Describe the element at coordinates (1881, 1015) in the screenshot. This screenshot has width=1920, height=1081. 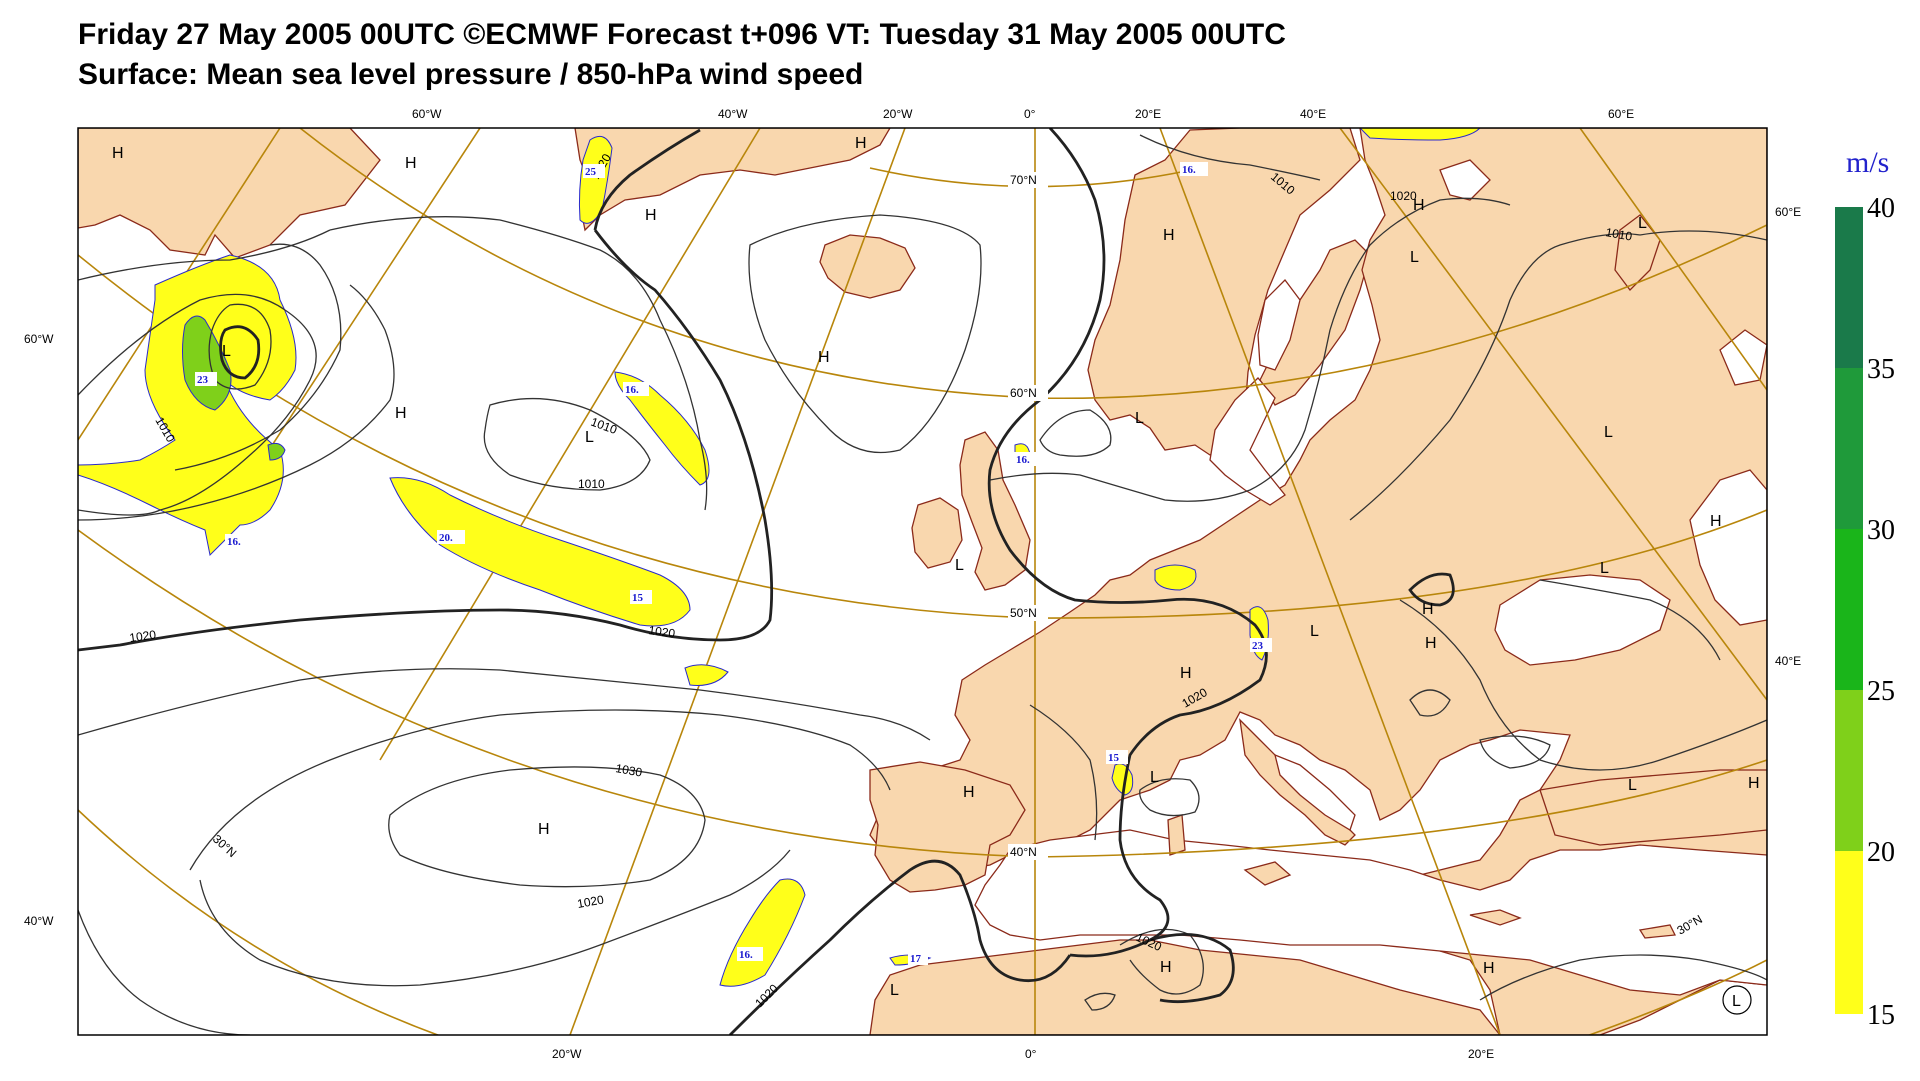
I see `legend-tick-label: 15` at that location.